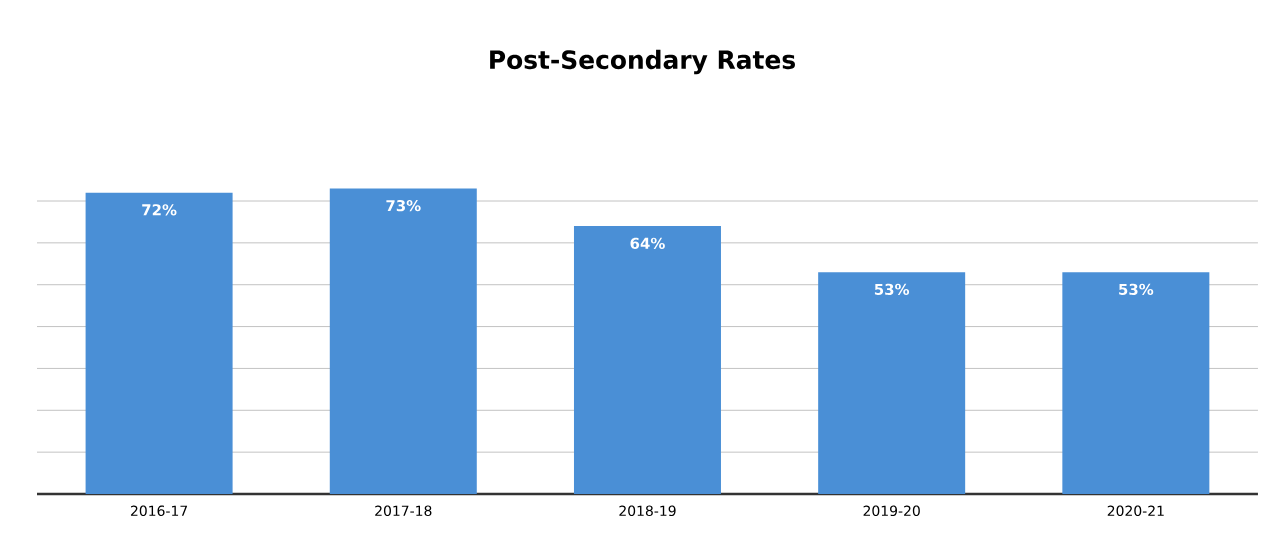 The width and height of the screenshot is (1284, 552). What do you see at coordinates (1135, 511) in the screenshot?
I see `x-tick-label: 2020-21` at bounding box center [1135, 511].